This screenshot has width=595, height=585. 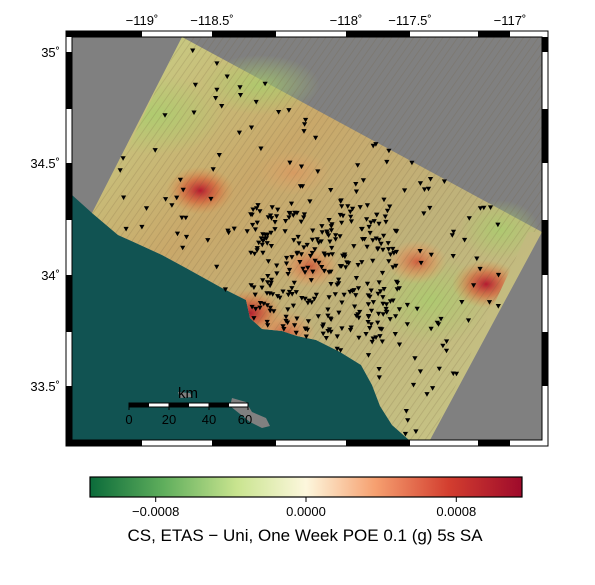 What do you see at coordinates (45, 386) in the screenshot?
I see `lat-tick-label: 33.5˚` at bounding box center [45, 386].